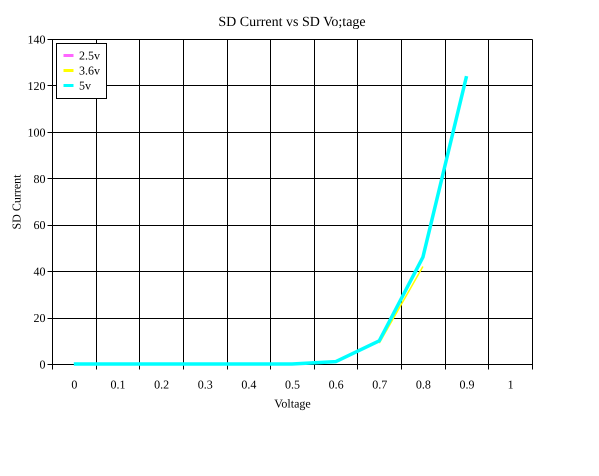  What do you see at coordinates (17, 202) in the screenshot?
I see `y-axis-title: SD Current` at bounding box center [17, 202].